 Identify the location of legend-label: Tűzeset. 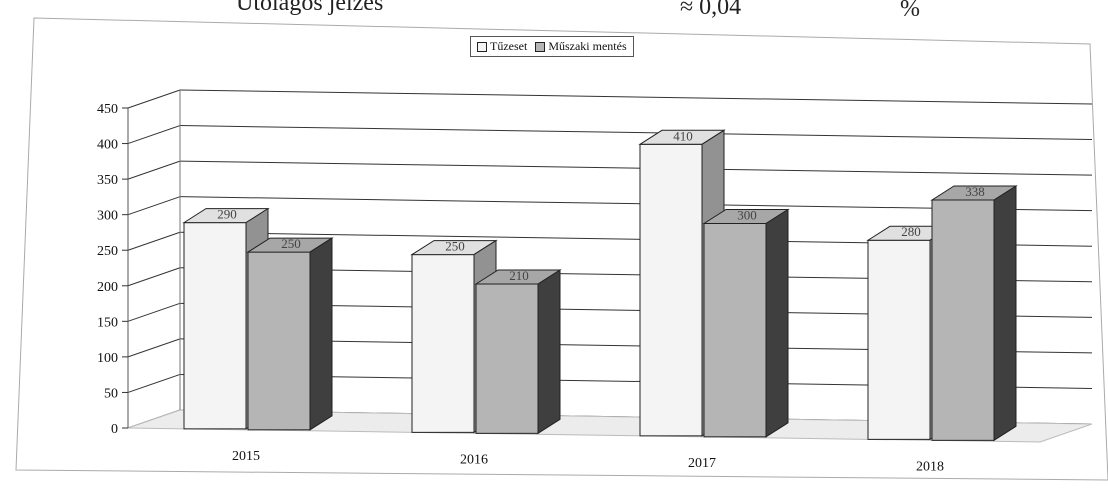
(509, 46).